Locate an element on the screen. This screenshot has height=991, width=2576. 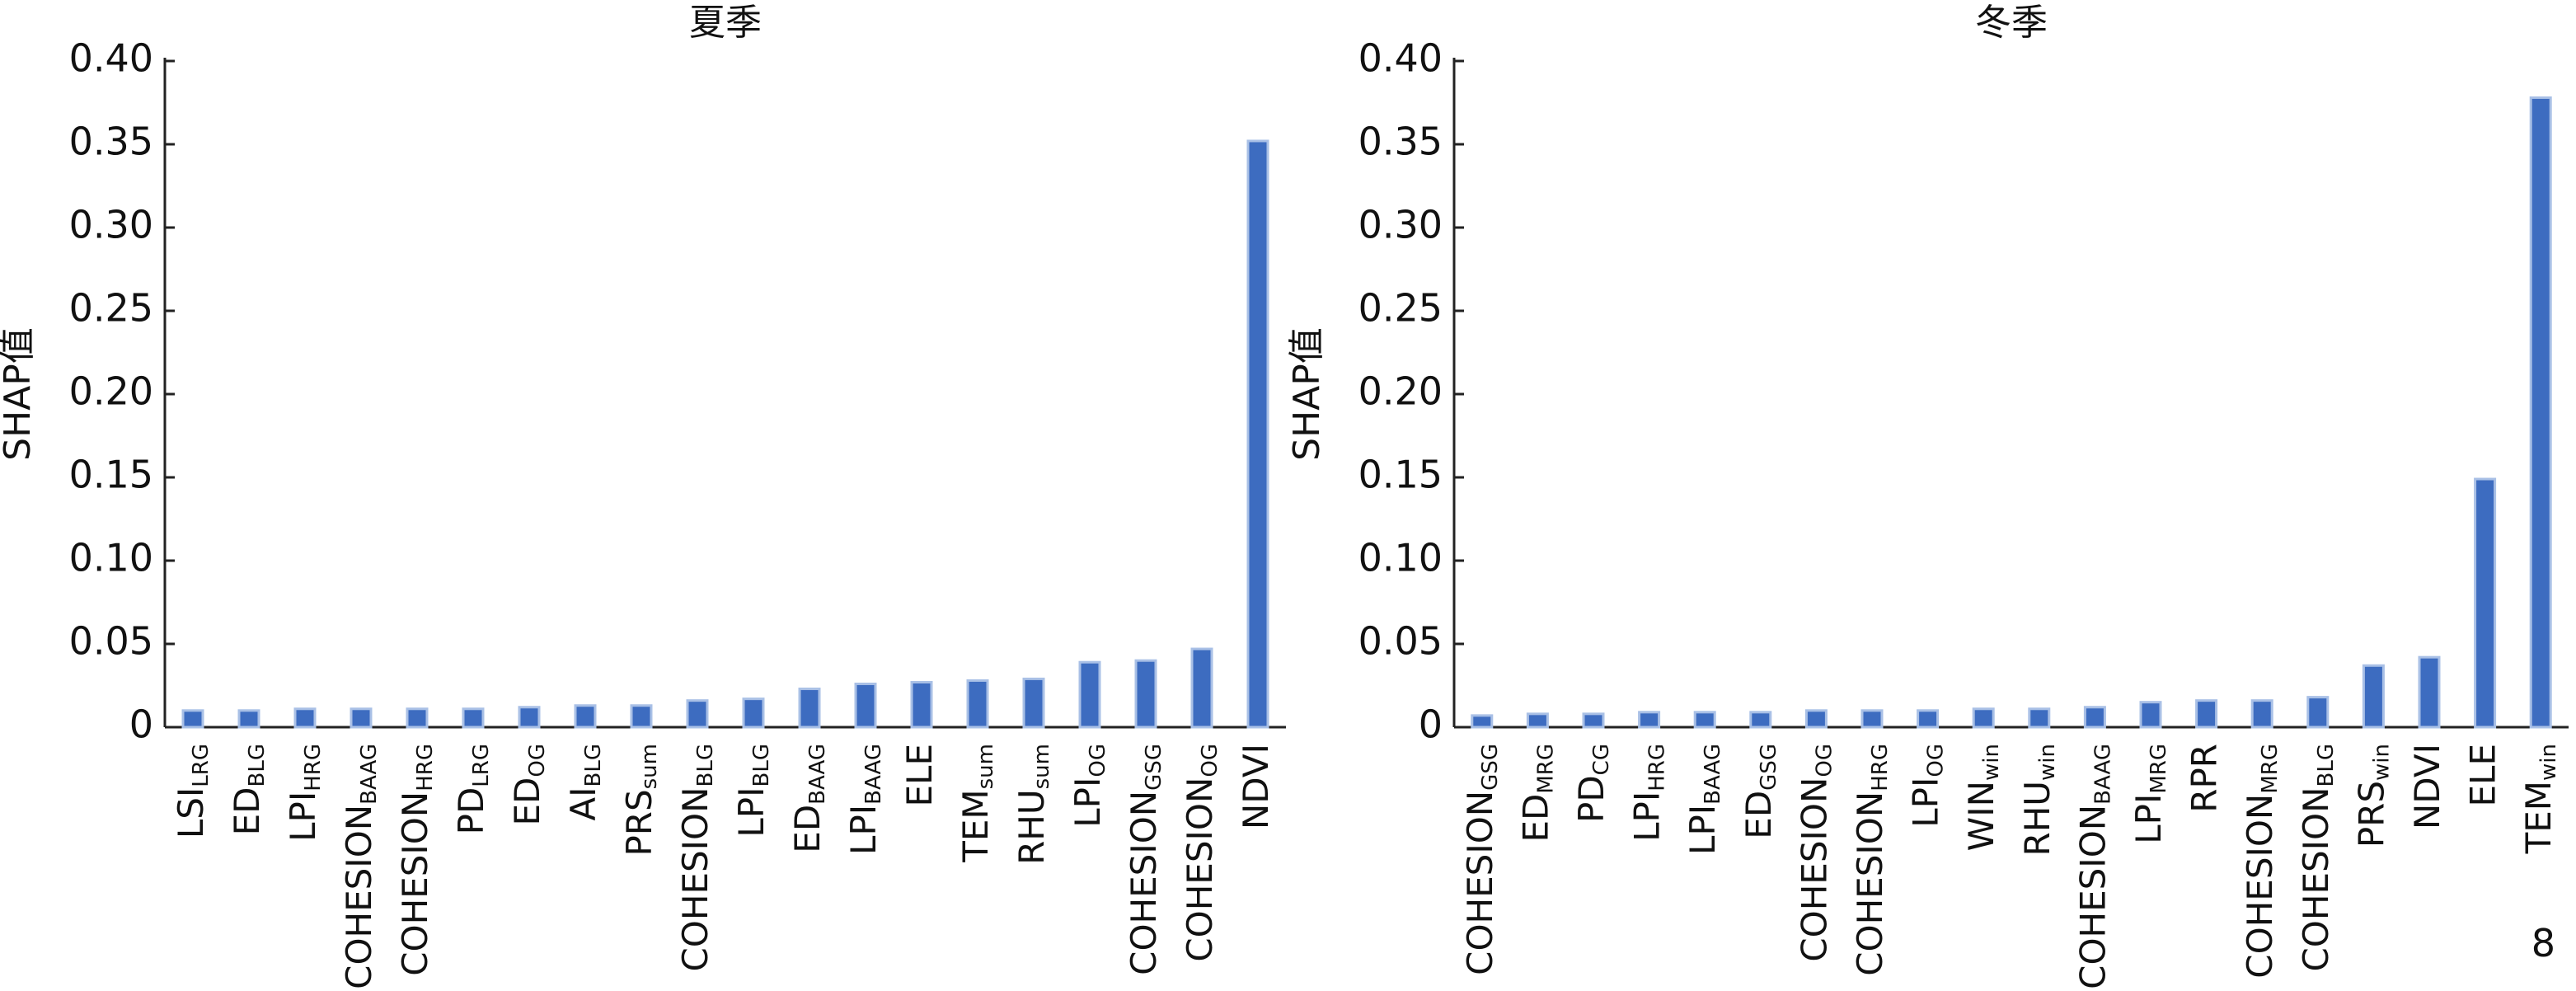
x-tick-label: PRSwin is located at coordinates (2372, 796).